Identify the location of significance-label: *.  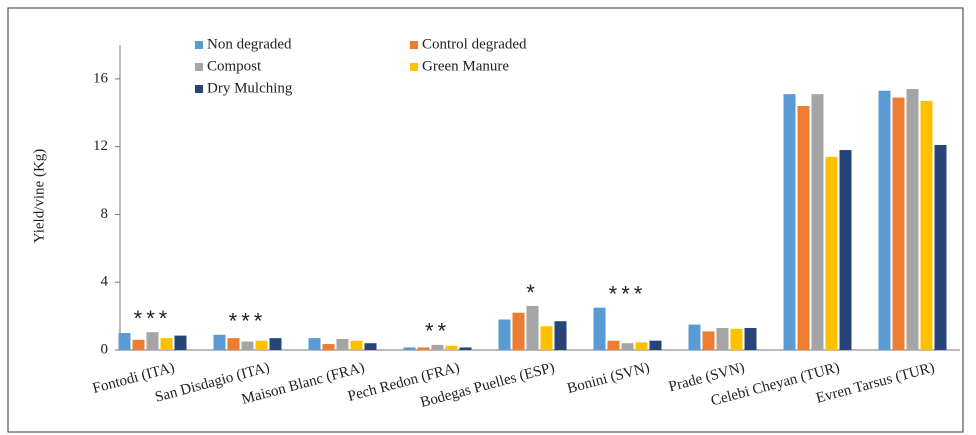
(532, 292).